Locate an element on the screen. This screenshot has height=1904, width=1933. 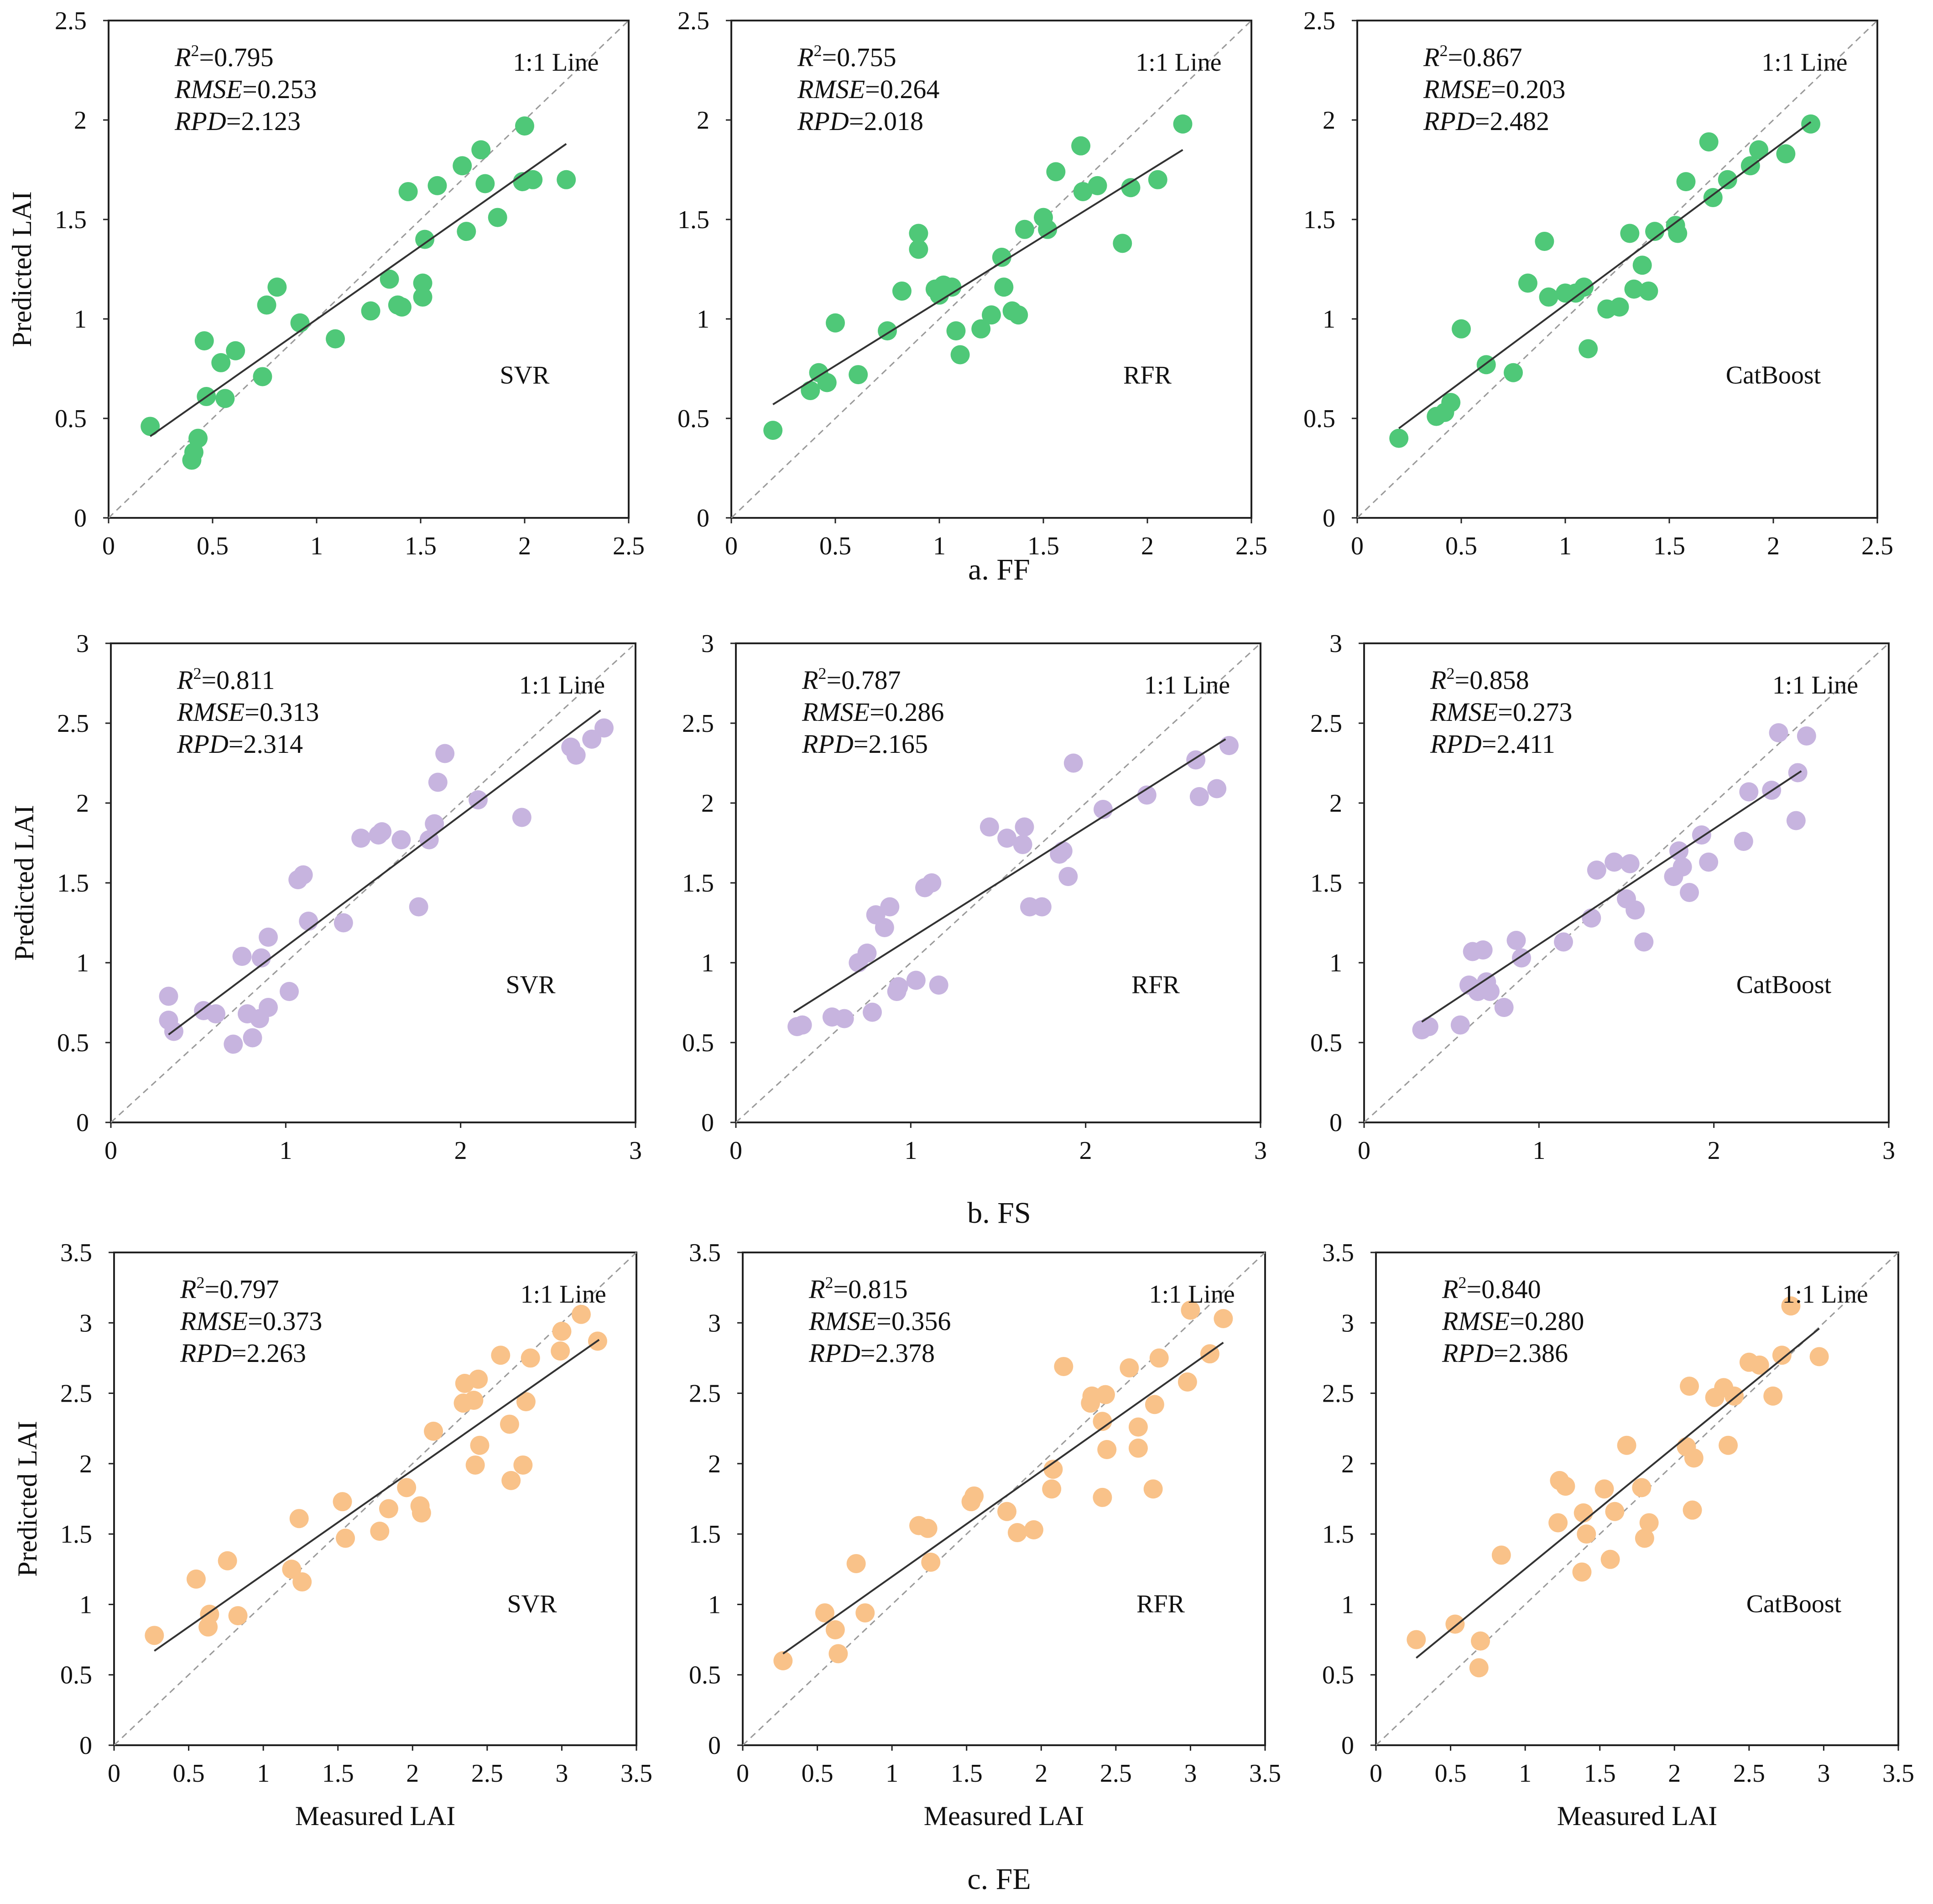
rpd-value: =2.482 is located at coordinates (1512, 121).